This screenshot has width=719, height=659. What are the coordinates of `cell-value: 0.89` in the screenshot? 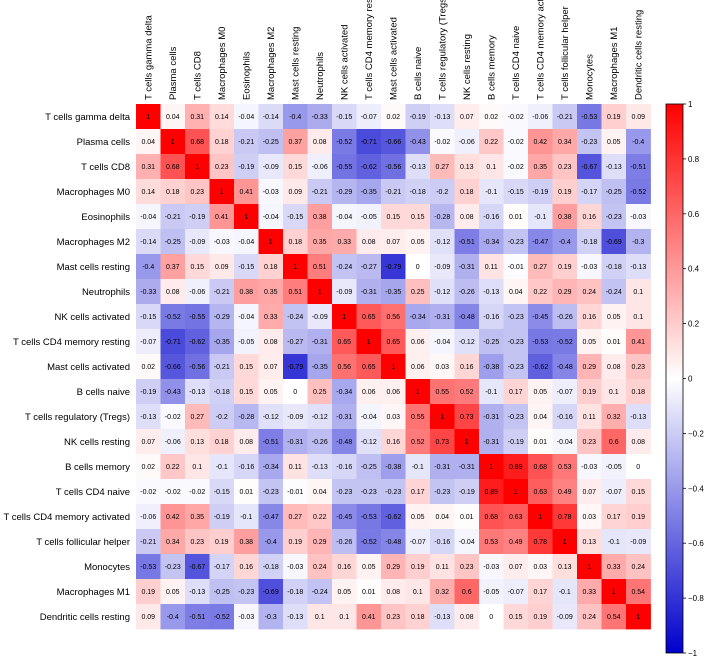 It's located at (491, 492).